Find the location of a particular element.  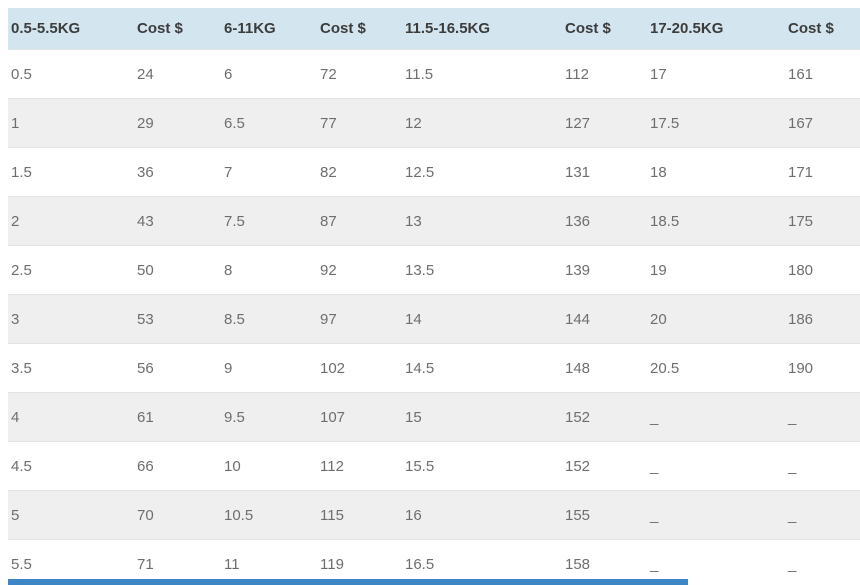

table-cell: 148 is located at coordinates (604, 368).